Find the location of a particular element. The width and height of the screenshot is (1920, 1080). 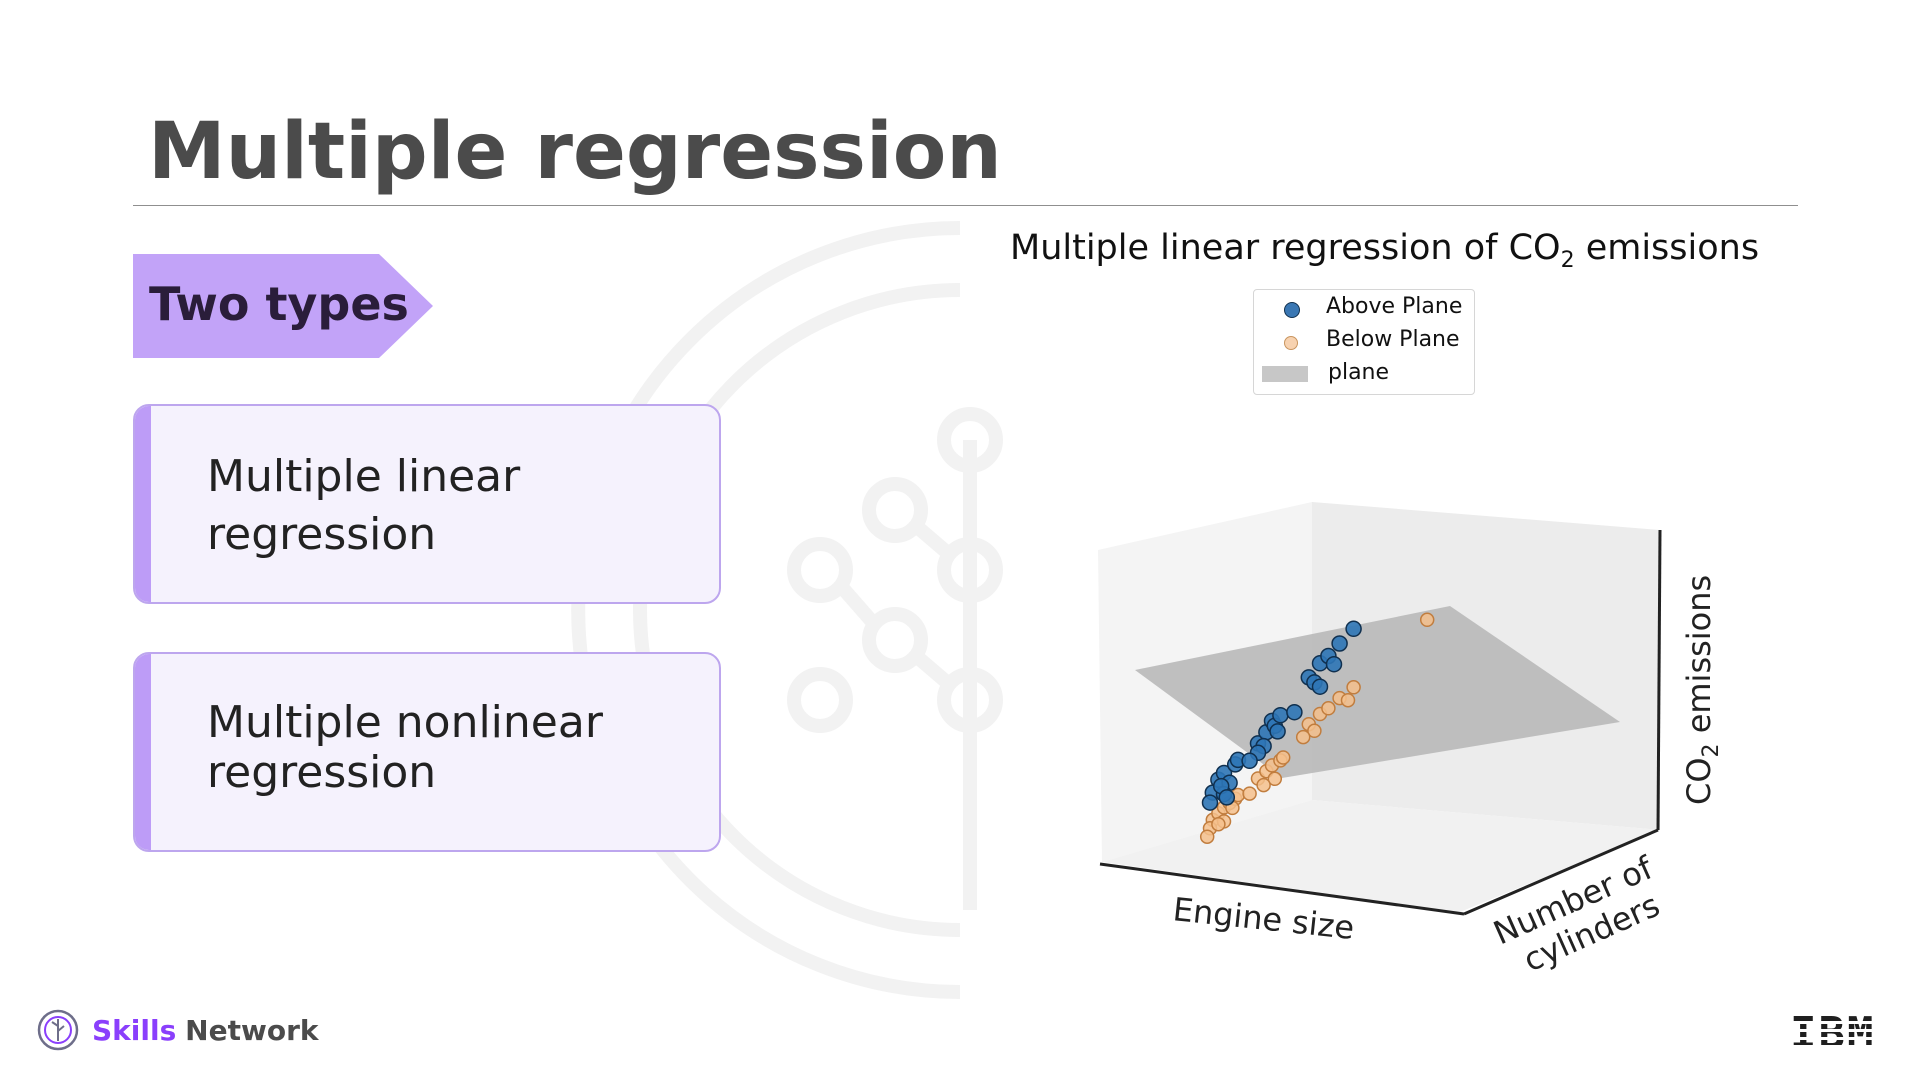

skills-network-logo-icon is located at coordinates (58, 1030).